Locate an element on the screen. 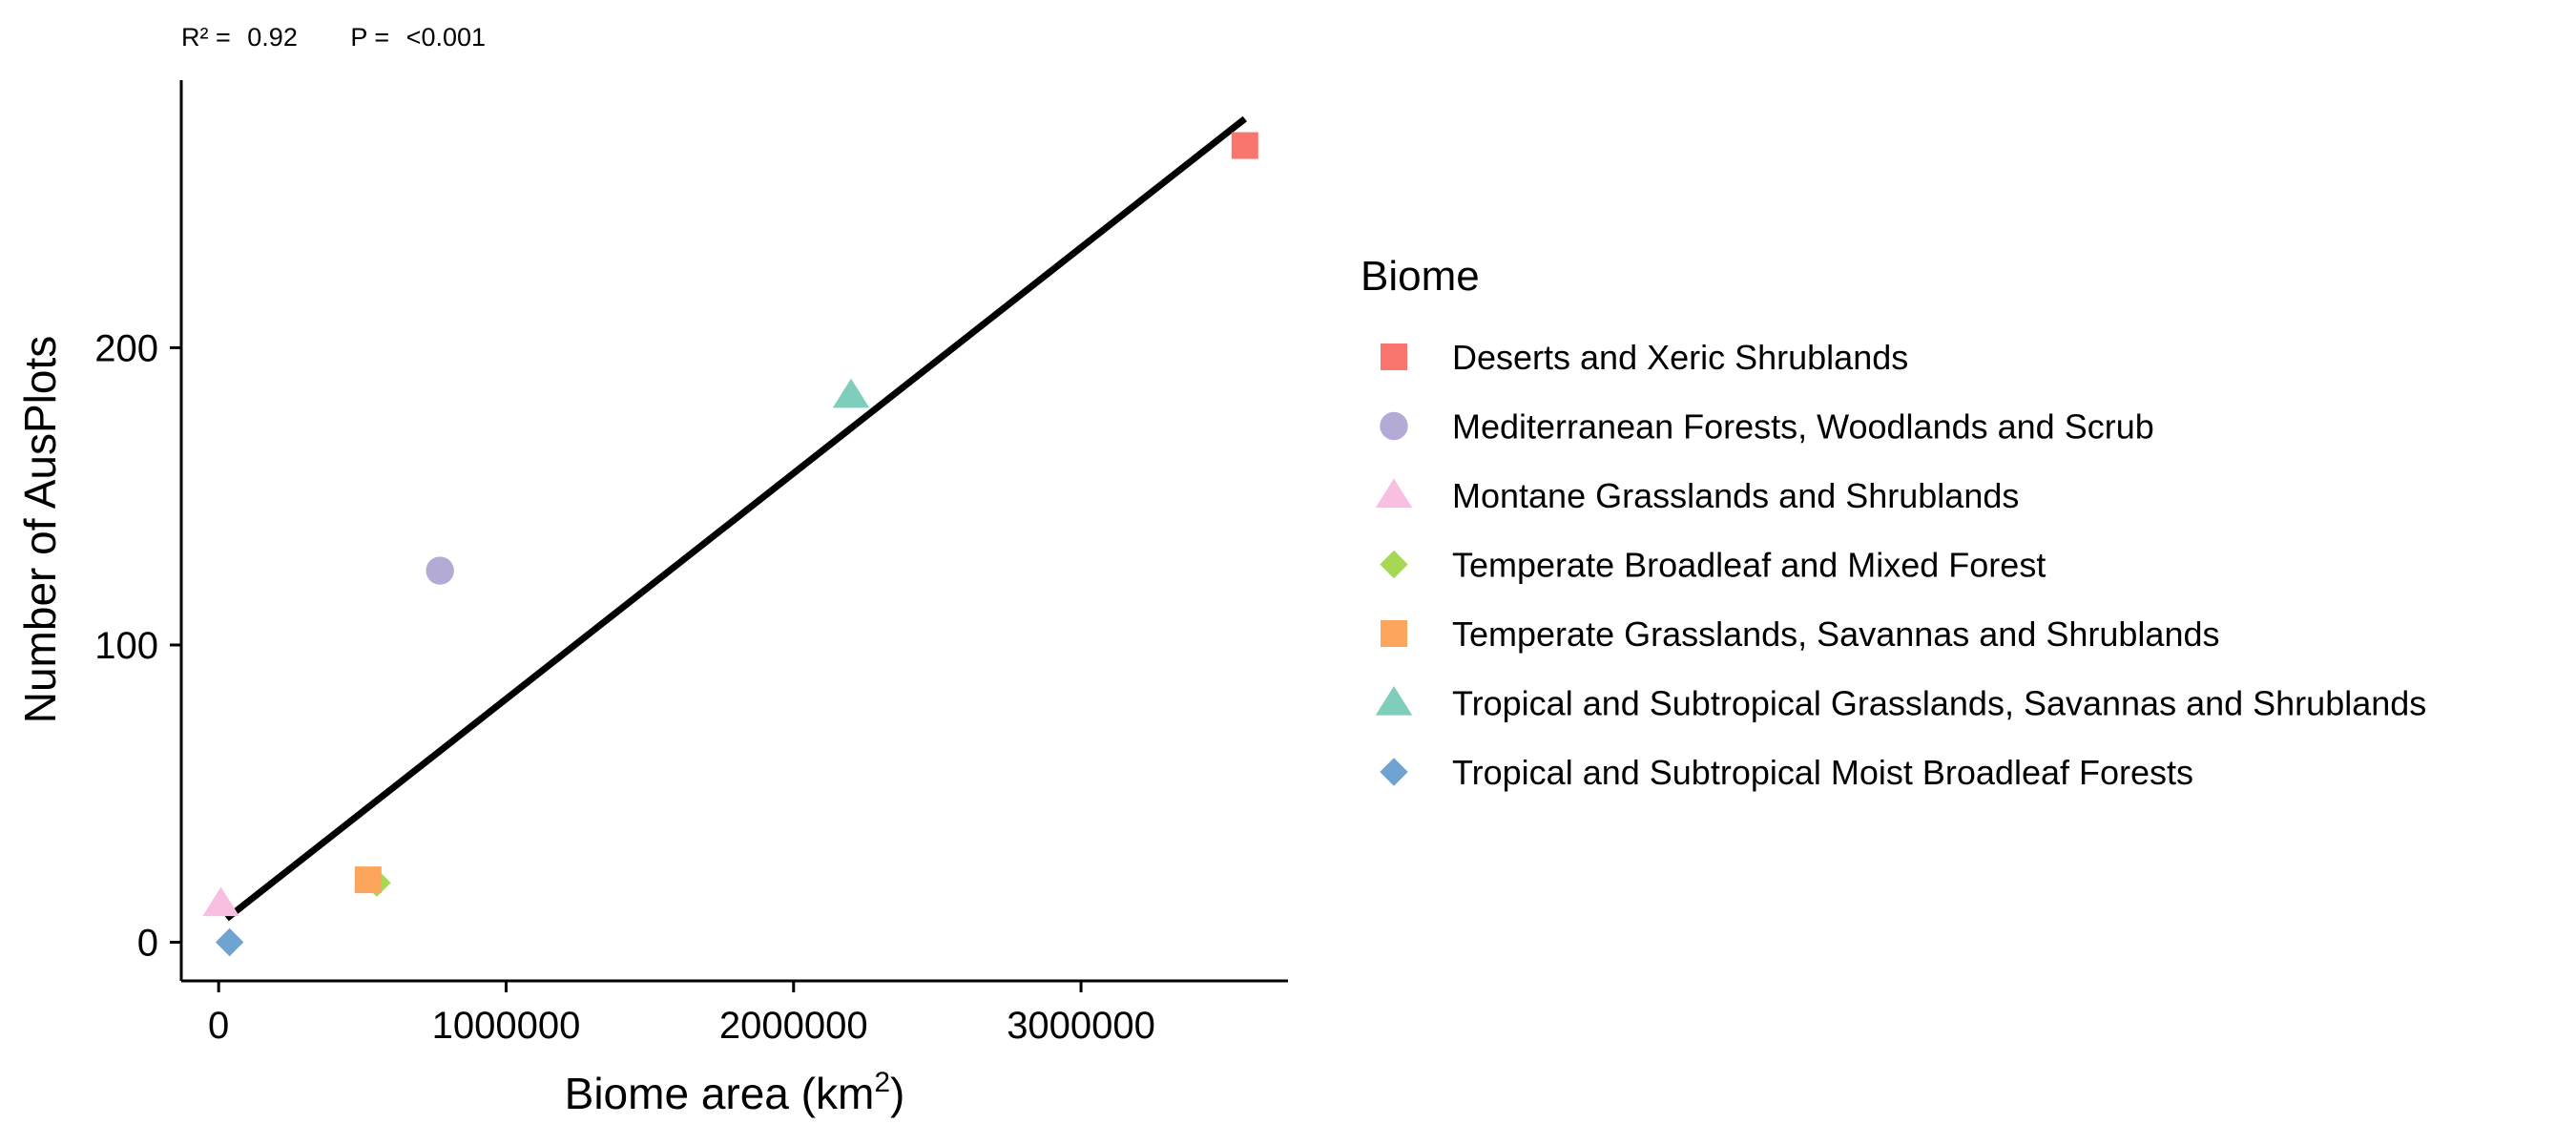 The height and width of the screenshot is (1145, 2576). x-tick-label: 0 is located at coordinates (218, 1026).